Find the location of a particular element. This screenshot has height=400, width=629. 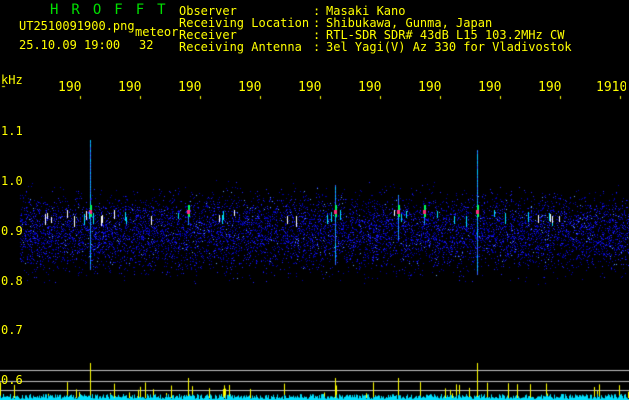

count: 32 is located at coordinates (146, 45).